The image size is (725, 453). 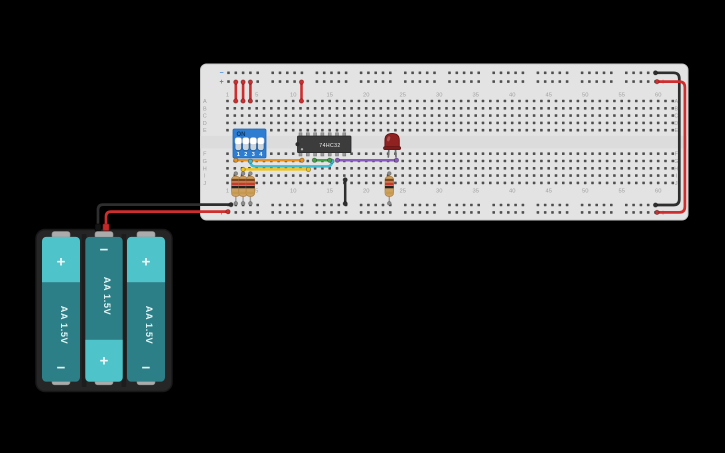 What do you see at coordinates (676, 124) in the screenshot?
I see `row-letter-label: D` at bounding box center [676, 124].